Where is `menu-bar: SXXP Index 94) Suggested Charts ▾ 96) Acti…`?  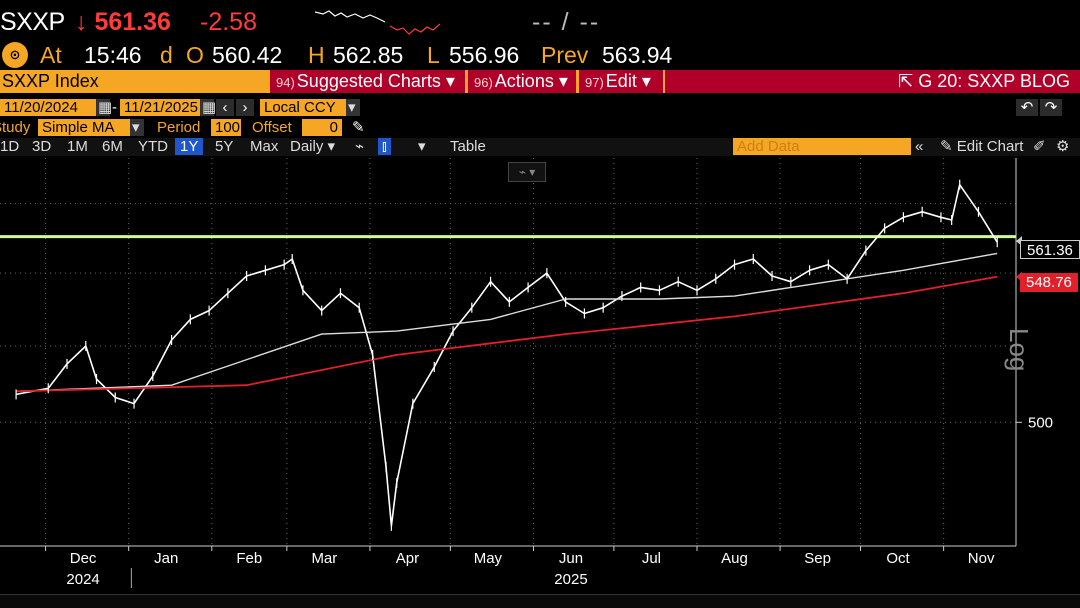 menu-bar: SXXP Index 94) Suggested Charts ▾ 96) Acti… is located at coordinates (540, 81).